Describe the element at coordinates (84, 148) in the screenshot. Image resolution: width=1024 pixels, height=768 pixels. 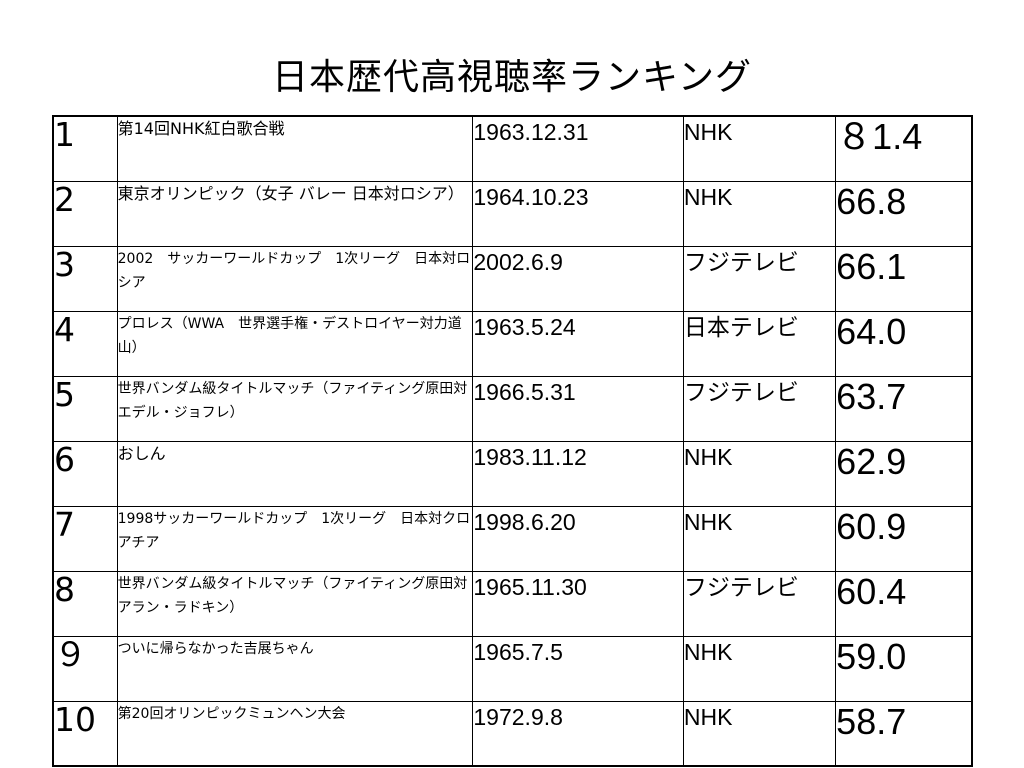
I see `rank-cell: 1` at that location.